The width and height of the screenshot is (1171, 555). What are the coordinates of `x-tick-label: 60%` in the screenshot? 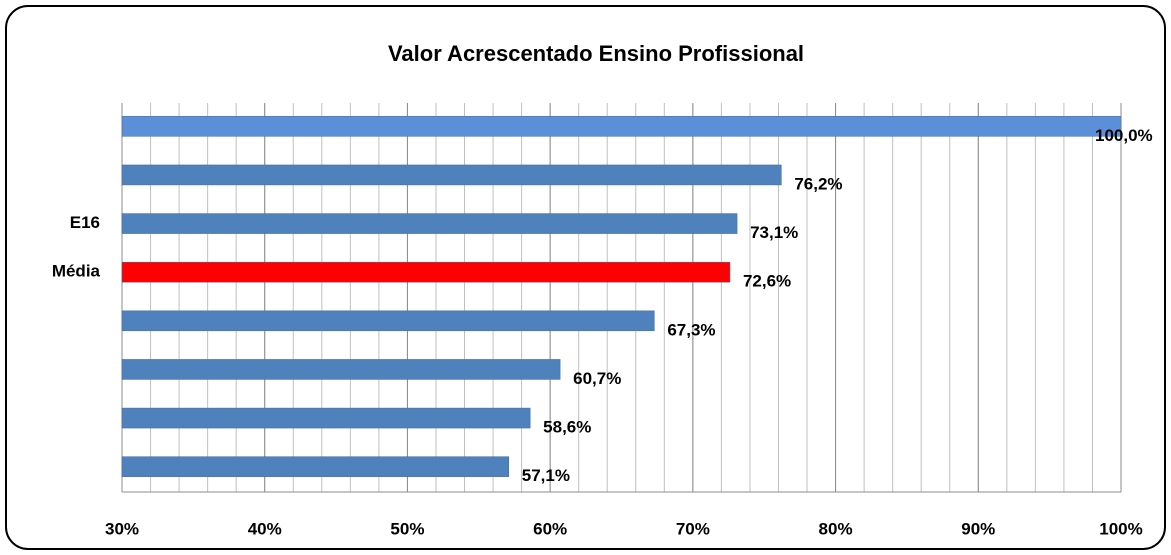 It's located at (550, 528).